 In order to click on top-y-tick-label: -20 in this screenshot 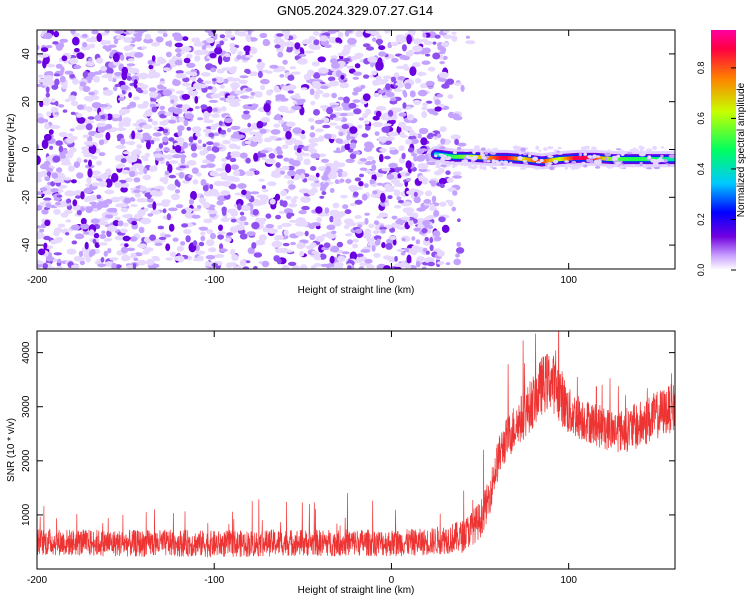, I will do `click(26, 197)`.